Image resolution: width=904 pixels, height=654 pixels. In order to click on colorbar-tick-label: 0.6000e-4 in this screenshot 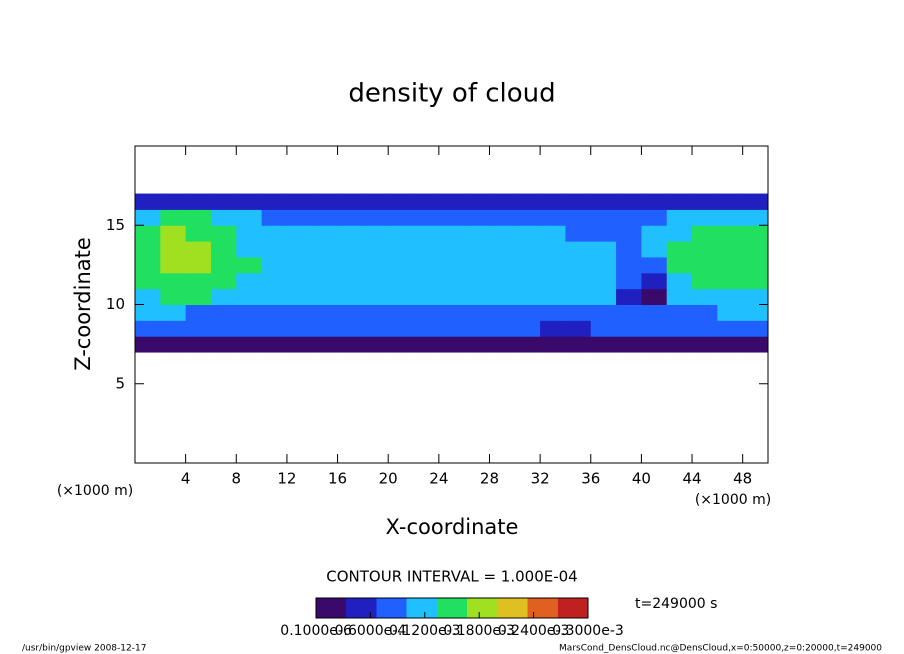, I will do `click(371, 631)`.